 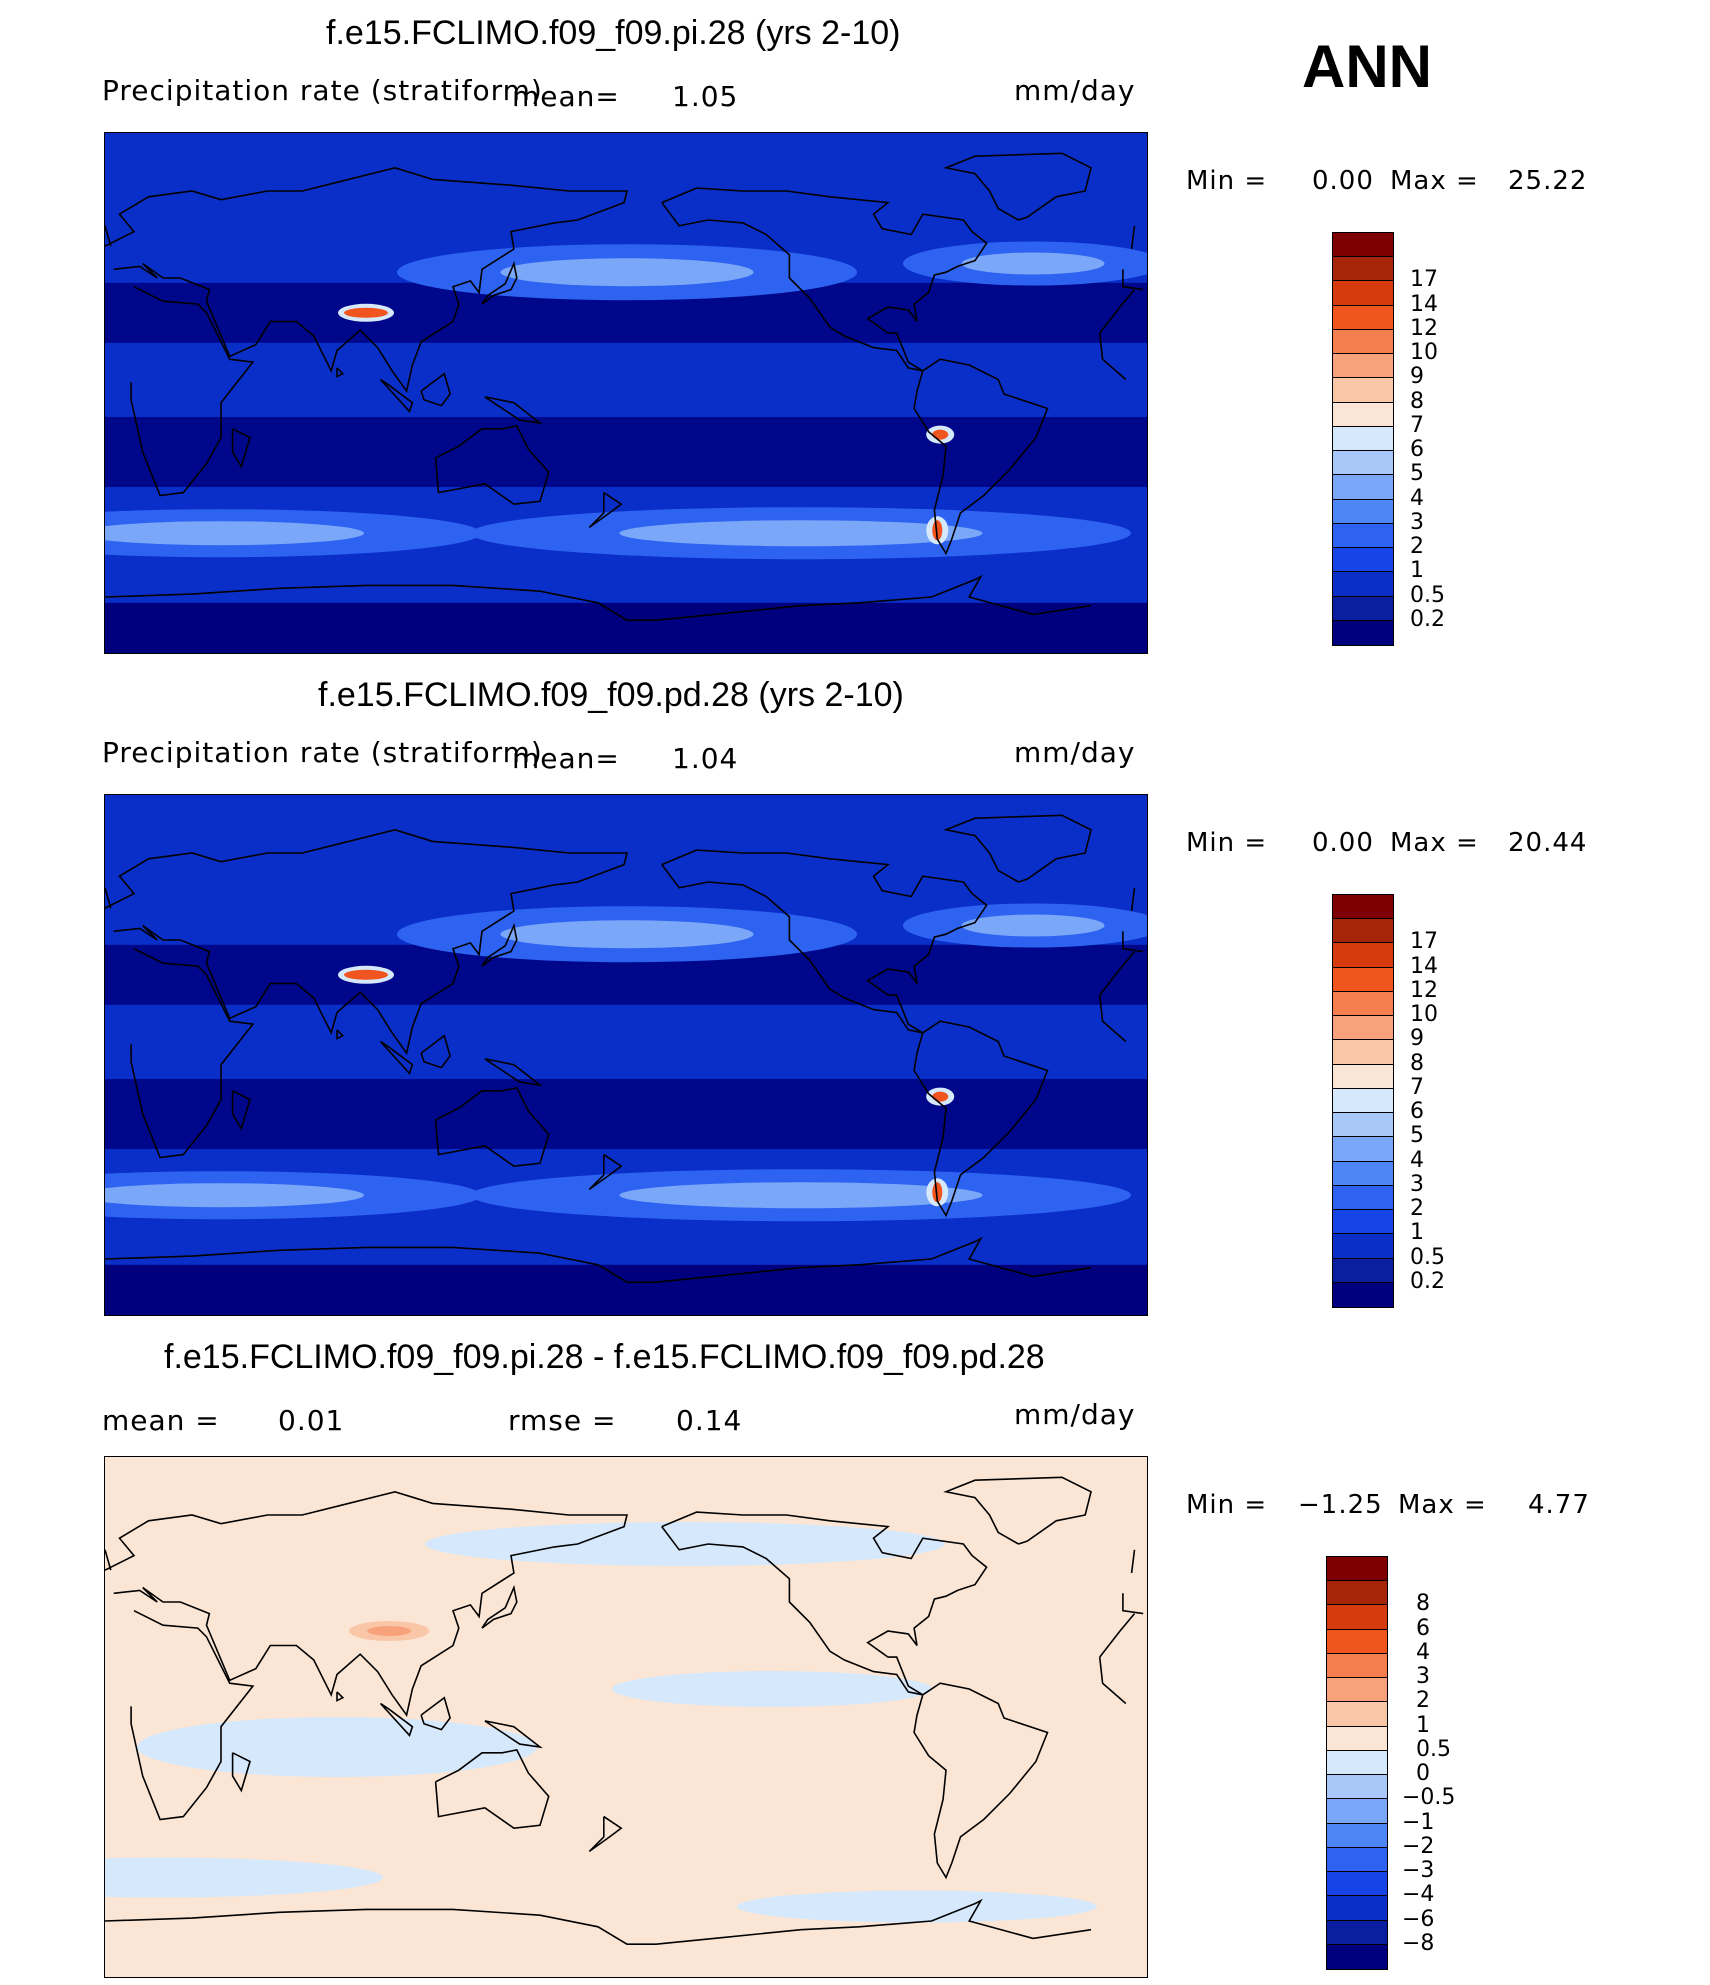 What do you see at coordinates (1427, 1257) in the screenshot?
I see `colorbar-tick-label: 0.5` at bounding box center [1427, 1257].